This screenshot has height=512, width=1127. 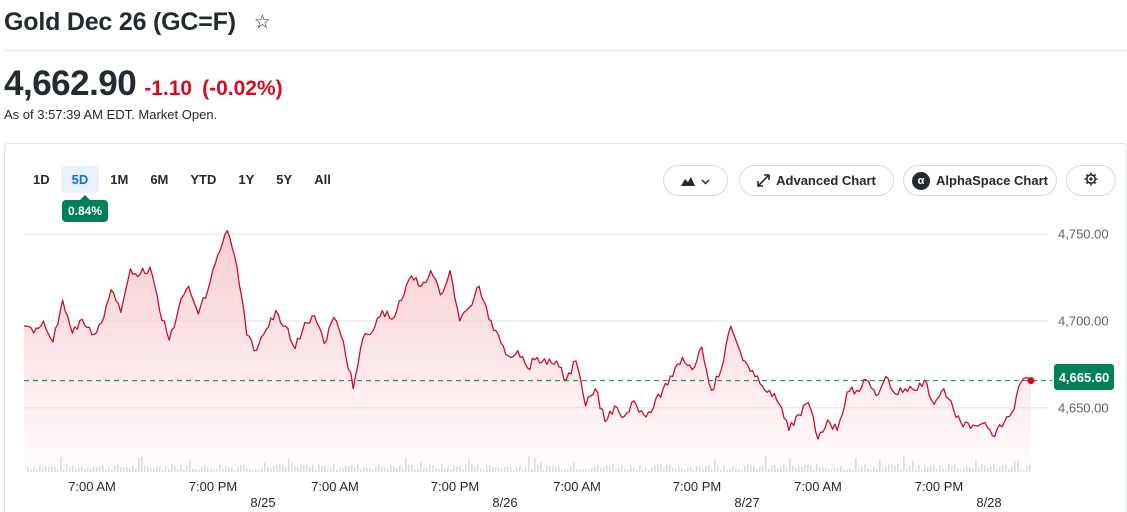 What do you see at coordinates (992, 180) in the screenshot?
I see `alphaspace-chart-label: AlphaSpace Chart` at bounding box center [992, 180].